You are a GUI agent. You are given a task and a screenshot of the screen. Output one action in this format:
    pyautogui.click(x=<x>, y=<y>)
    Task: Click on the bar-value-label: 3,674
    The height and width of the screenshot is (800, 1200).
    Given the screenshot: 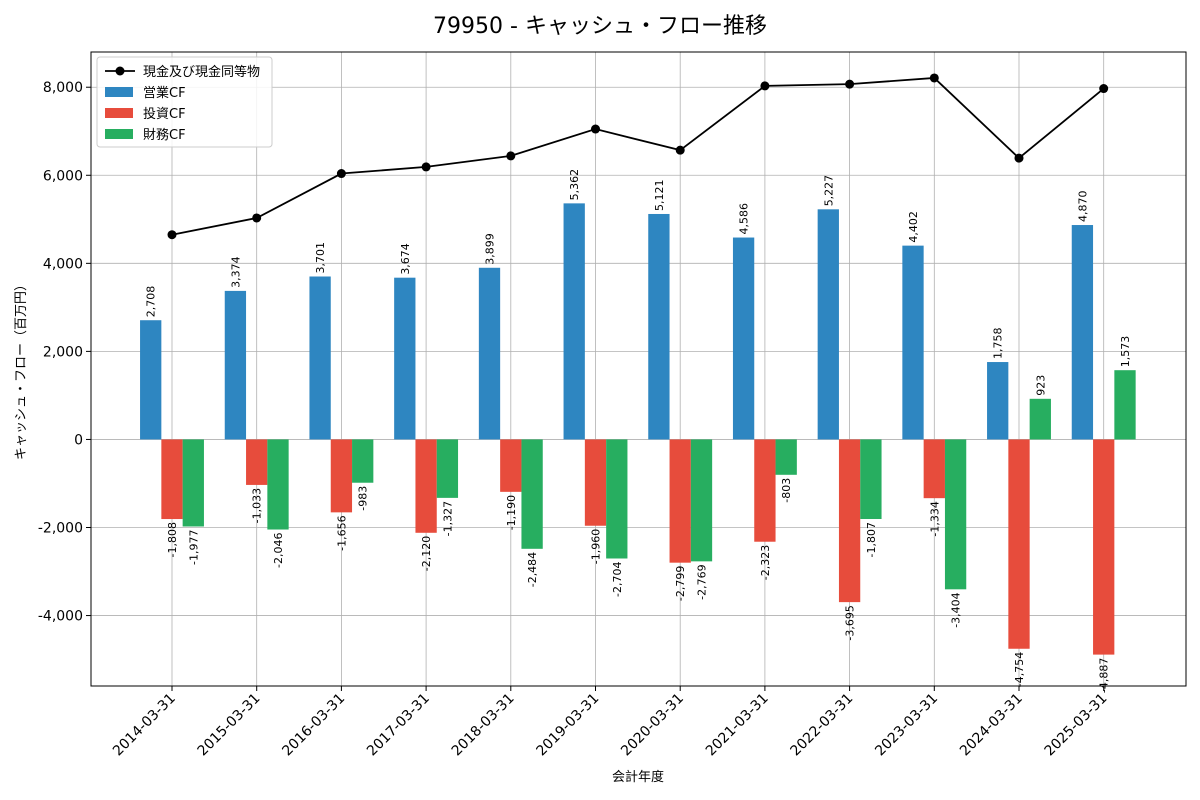 What is the action you would take?
    pyautogui.click(x=405, y=259)
    